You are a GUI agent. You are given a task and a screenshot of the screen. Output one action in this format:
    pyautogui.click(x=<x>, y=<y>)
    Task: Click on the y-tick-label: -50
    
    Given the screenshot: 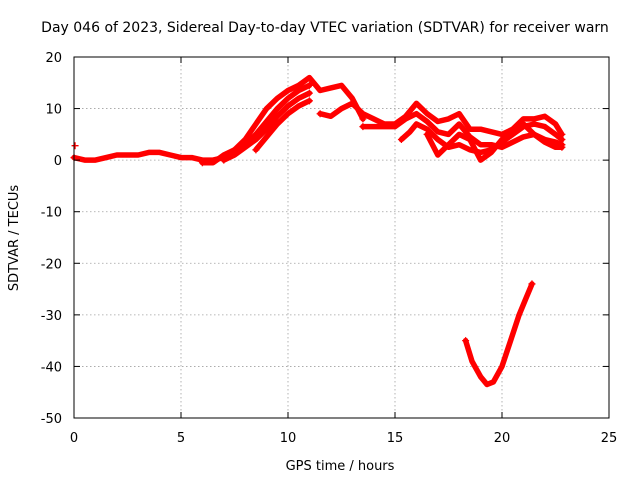 What is the action you would take?
    pyautogui.click(x=51, y=419)
    